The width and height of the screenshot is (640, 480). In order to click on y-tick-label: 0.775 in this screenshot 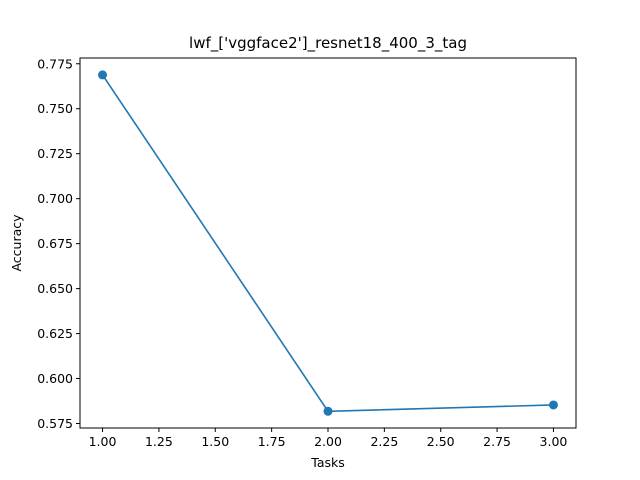, I will do `click(55, 63)`.